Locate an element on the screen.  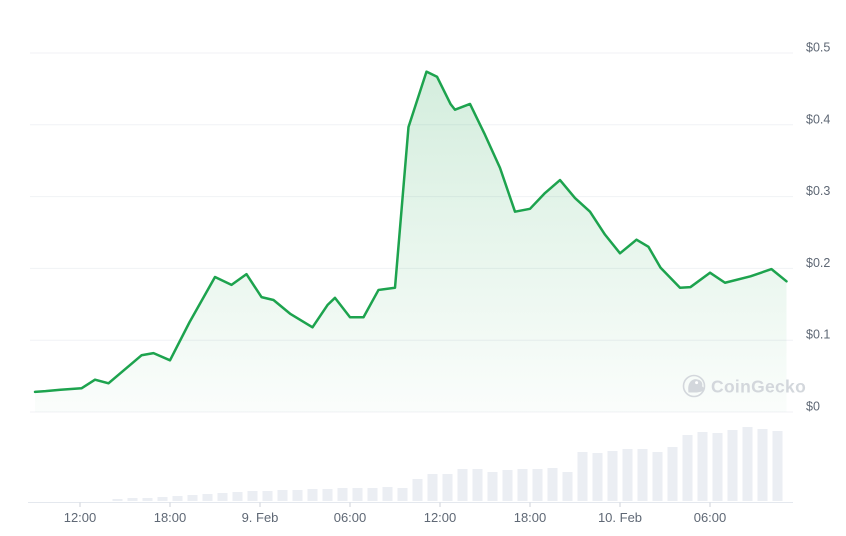
coingecko-logo-icon is located at coordinates (694, 386).